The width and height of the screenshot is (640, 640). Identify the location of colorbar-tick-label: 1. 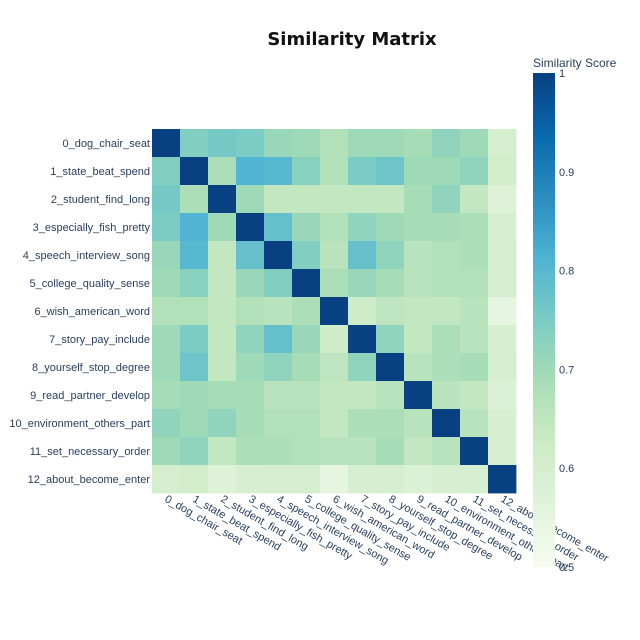
(562, 74).